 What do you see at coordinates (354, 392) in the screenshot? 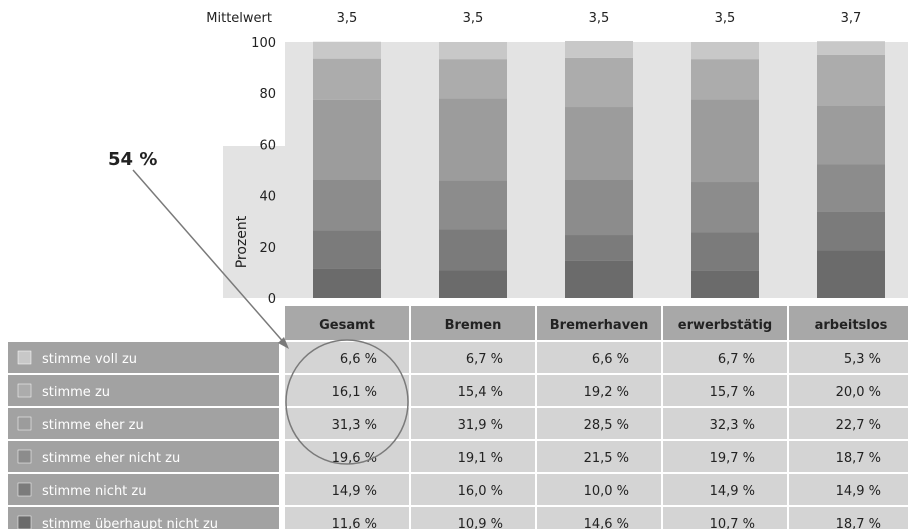
I see `data-label: 16,1 %` at bounding box center [354, 392].